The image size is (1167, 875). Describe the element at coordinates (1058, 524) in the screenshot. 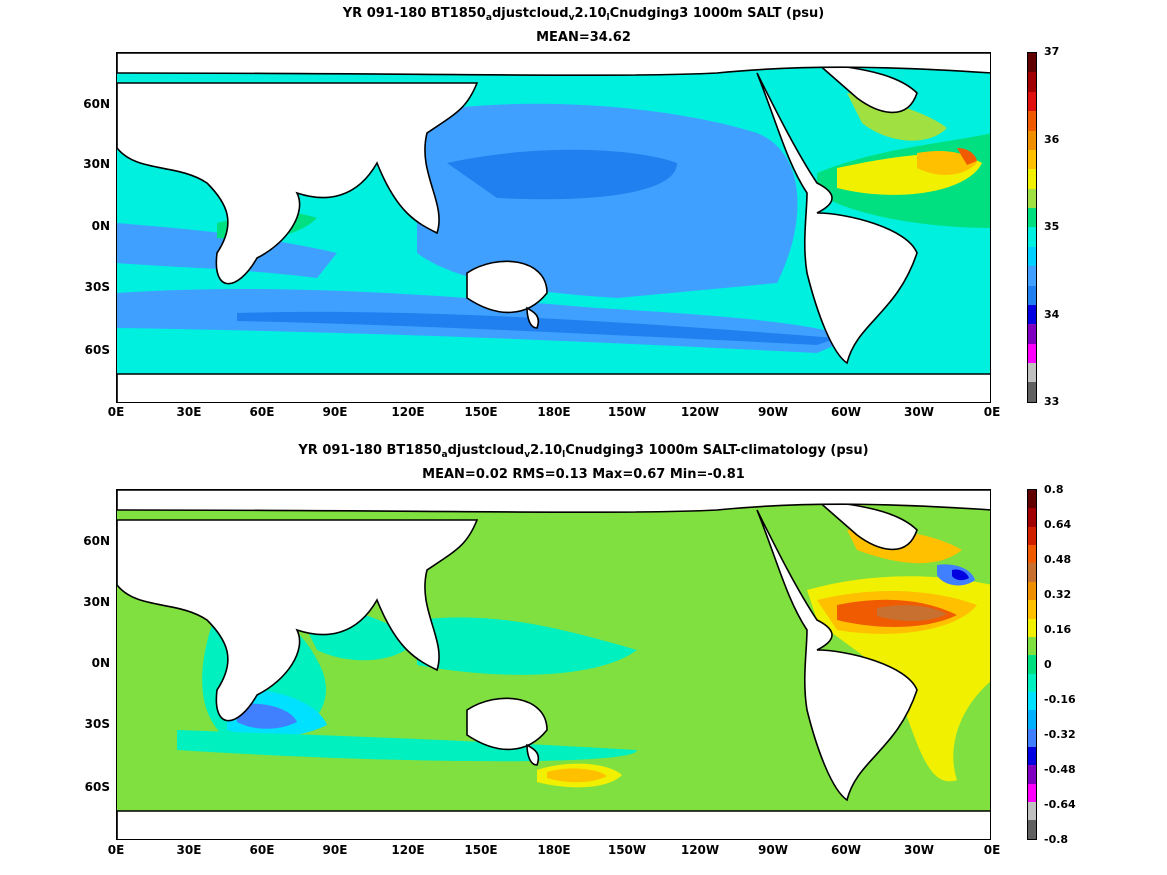

I see `bottom-colorbar-label: 0.64` at that location.